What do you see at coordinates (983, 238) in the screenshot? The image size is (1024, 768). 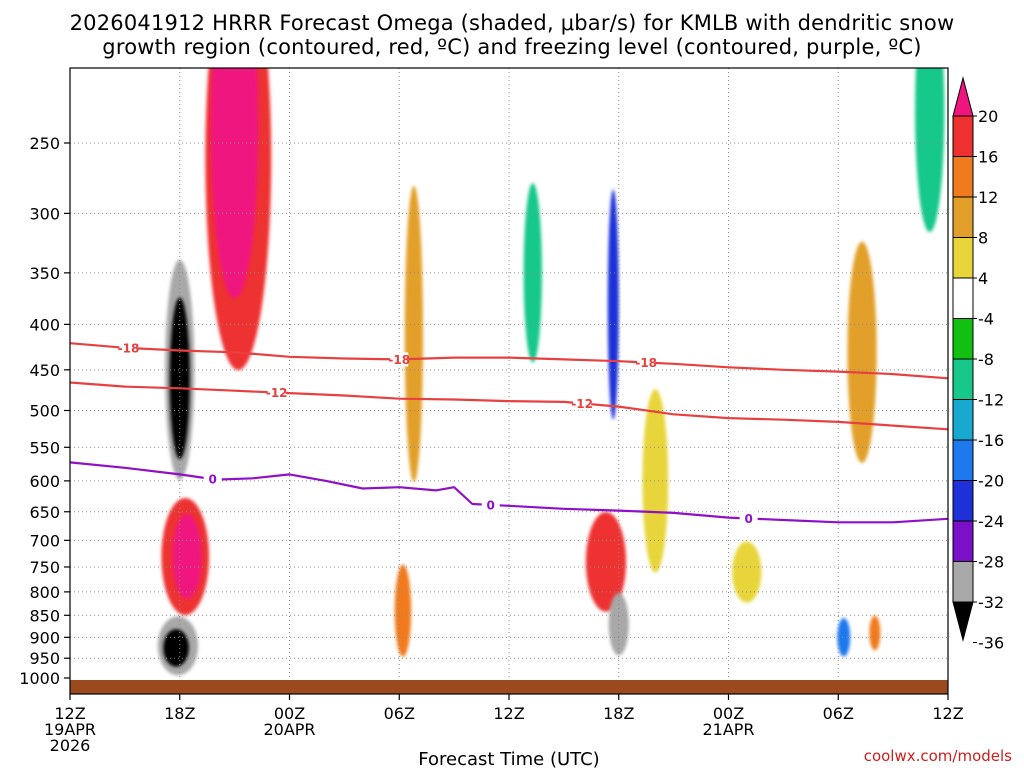 I see `colorbar-label: 8` at bounding box center [983, 238].